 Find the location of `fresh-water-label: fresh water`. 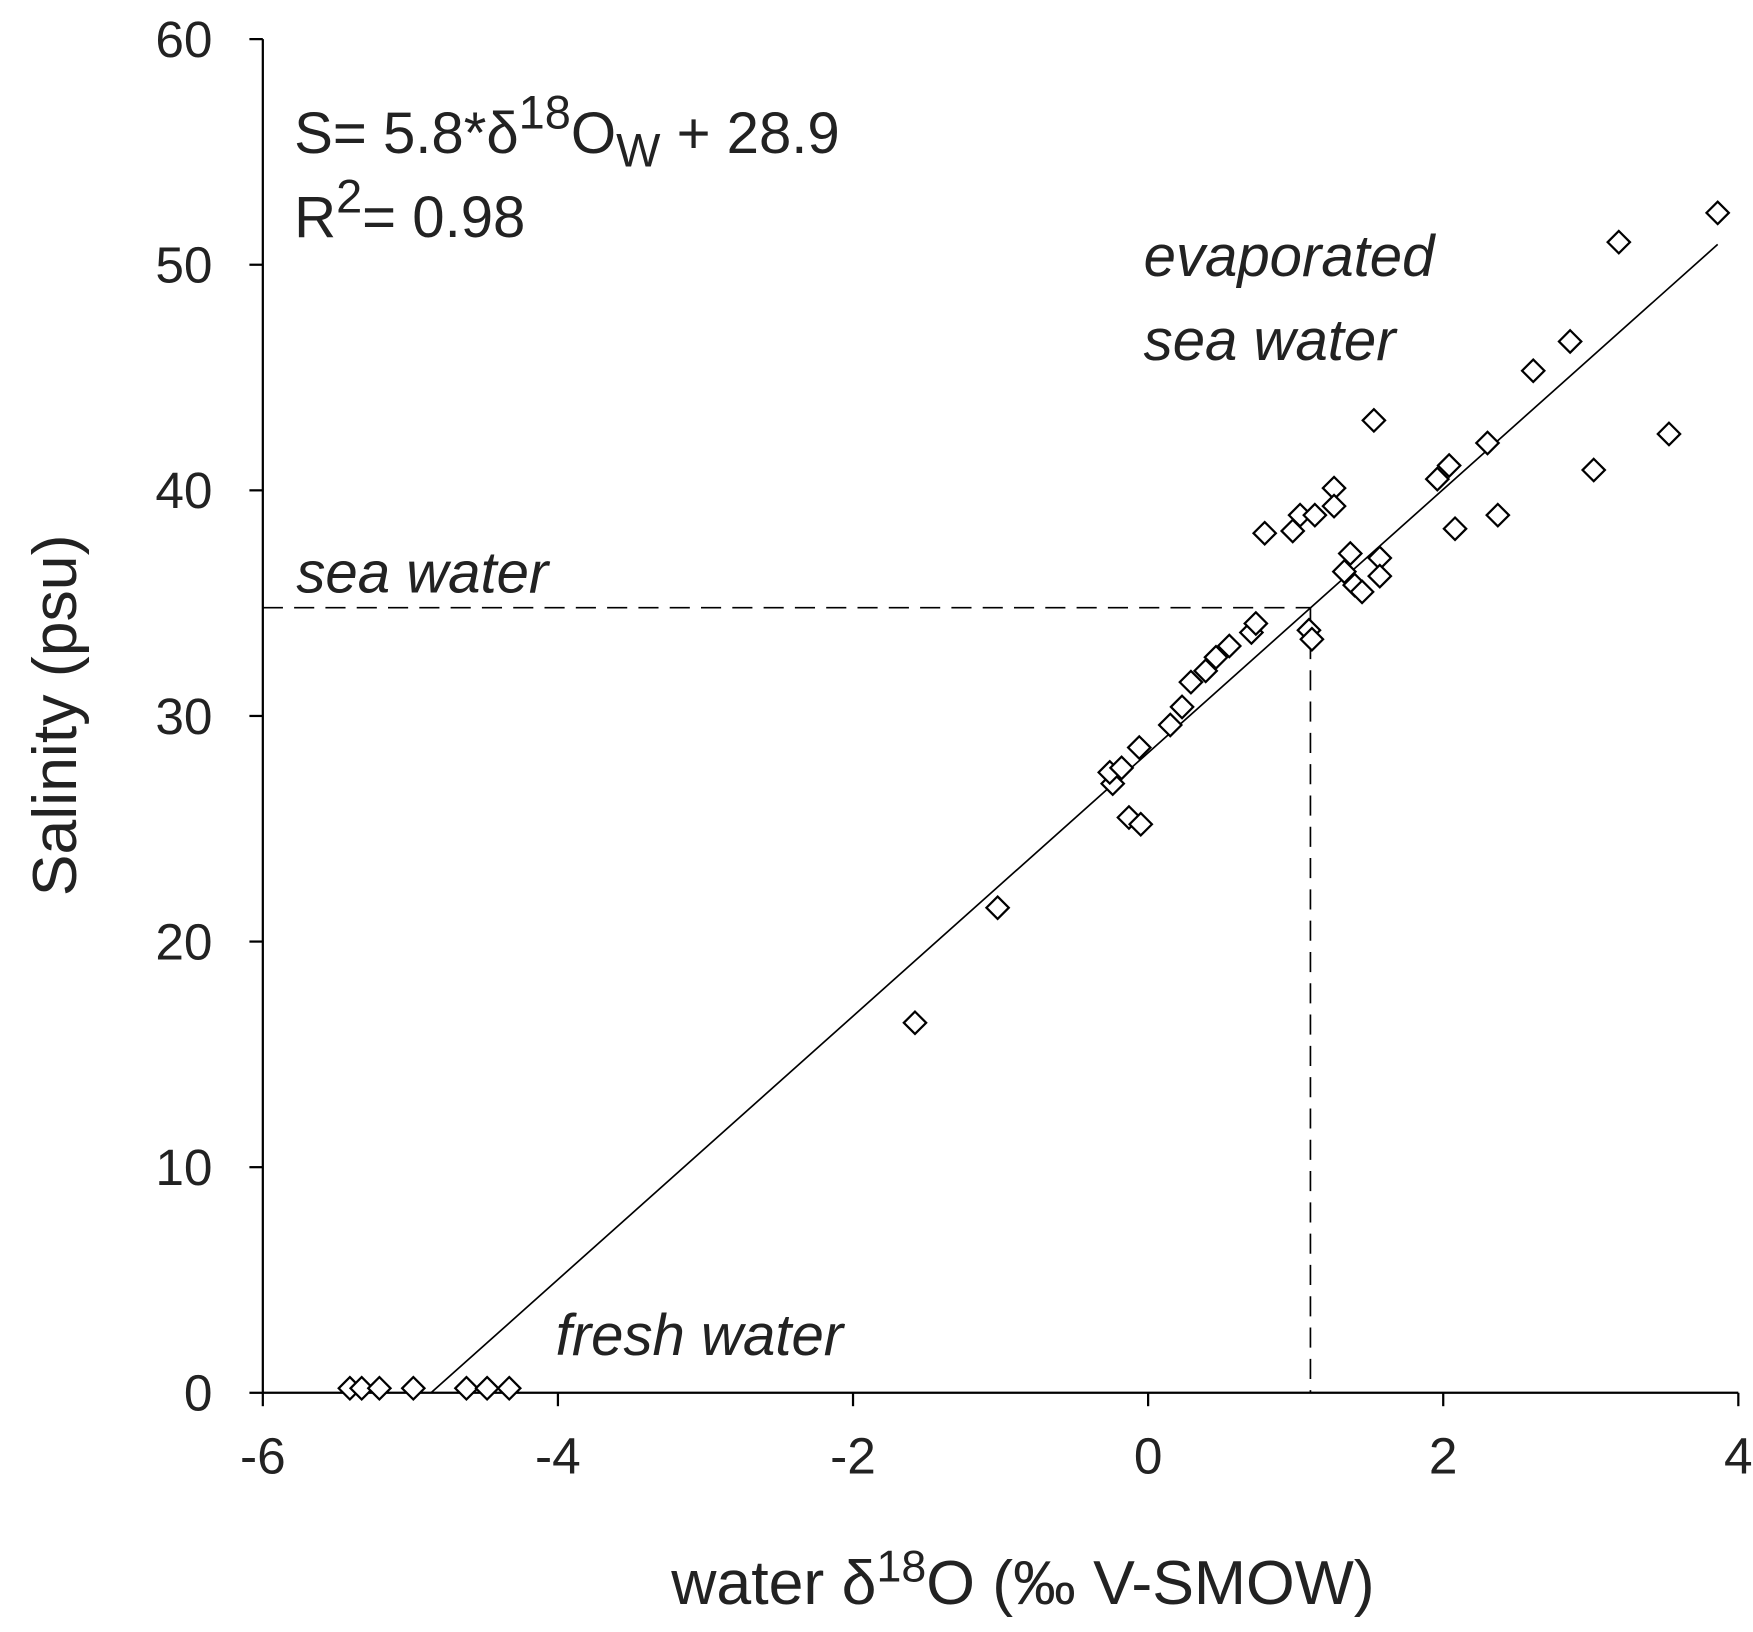

fresh-water-label: fresh water is located at coordinates (701, 1335).